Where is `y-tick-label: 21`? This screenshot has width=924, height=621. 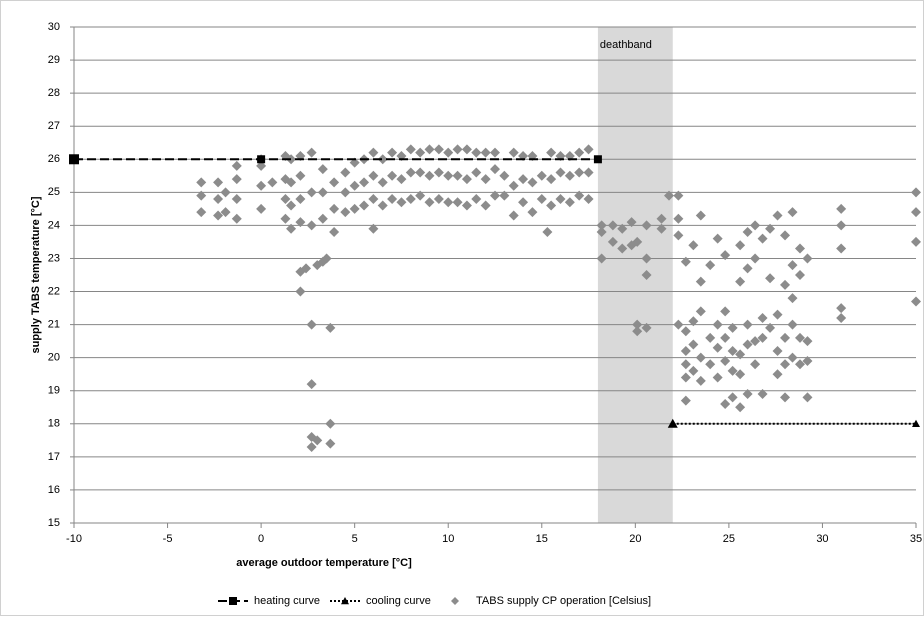
y-tick-label: 21 is located at coordinates (54, 325).